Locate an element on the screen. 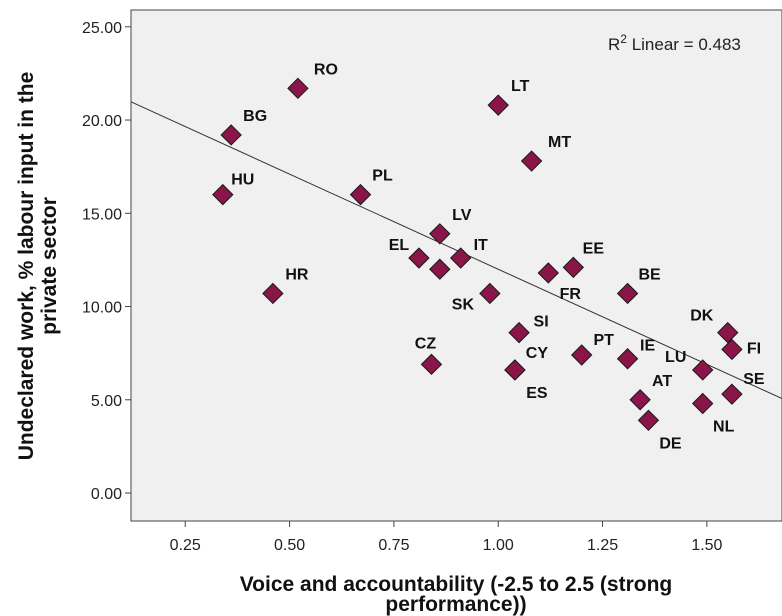  r2-annotation: R2 Linear = 0.483 is located at coordinates (674, 43).